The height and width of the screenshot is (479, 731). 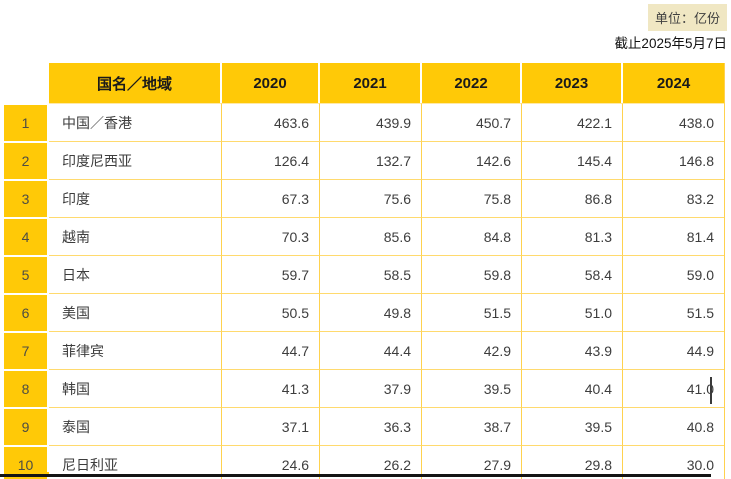 I want to click on value-cell: 30.0, so click(x=673, y=462).